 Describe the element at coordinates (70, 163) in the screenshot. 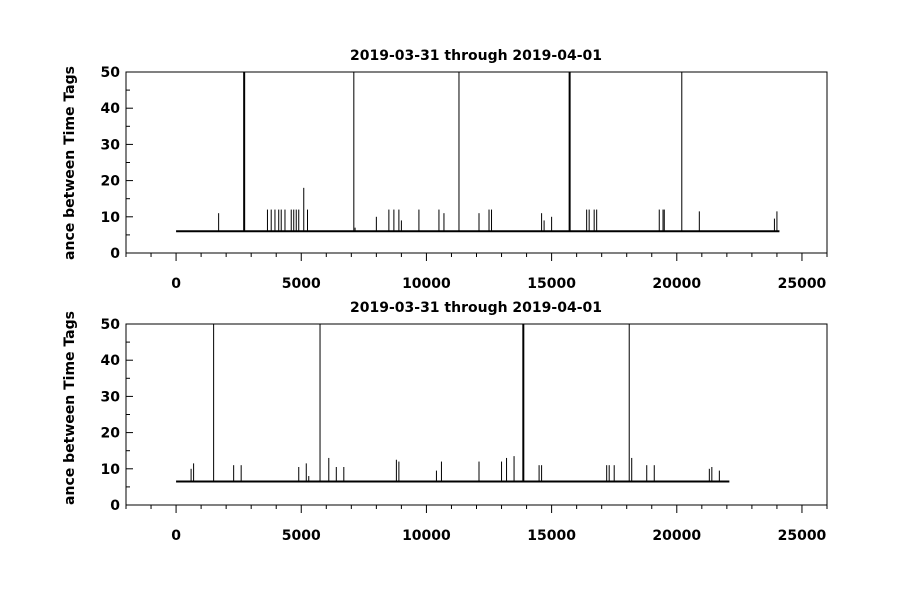

I see `y-axis-label-top: ance between Time Tags` at that location.